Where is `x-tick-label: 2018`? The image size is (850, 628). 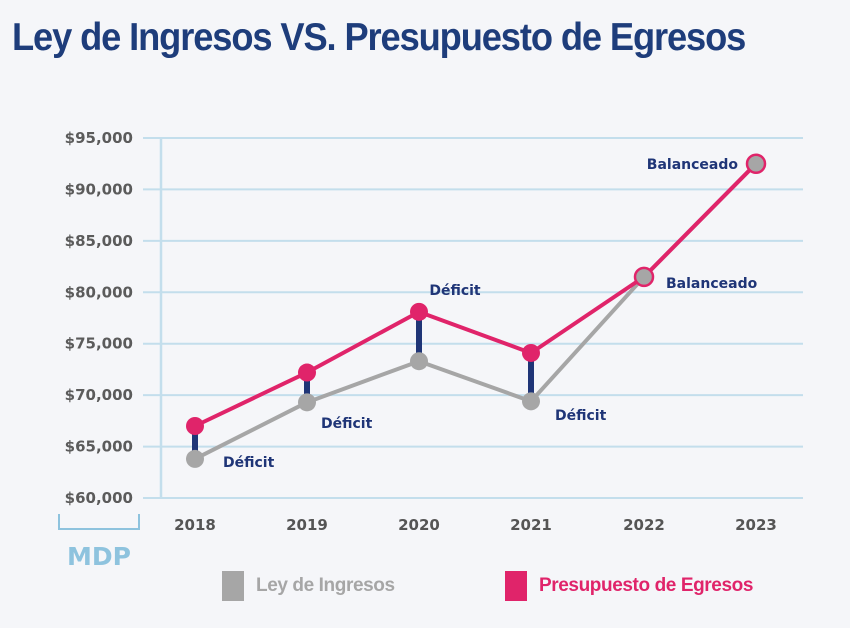 x-tick-label: 2018 is located at coordinates (195, 525).